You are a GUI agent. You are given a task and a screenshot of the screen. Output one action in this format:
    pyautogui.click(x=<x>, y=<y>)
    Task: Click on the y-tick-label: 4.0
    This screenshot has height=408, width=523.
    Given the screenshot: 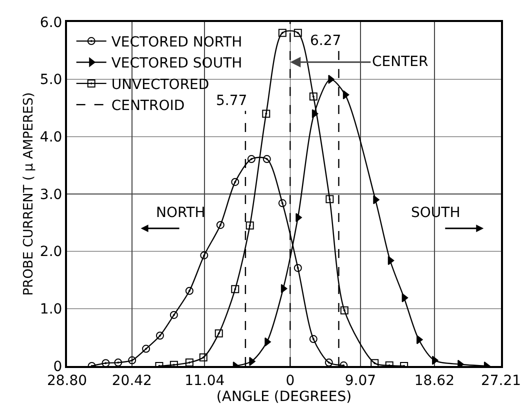 What is the action you would take?
    pyautogui.click(x=51, y=138)
    